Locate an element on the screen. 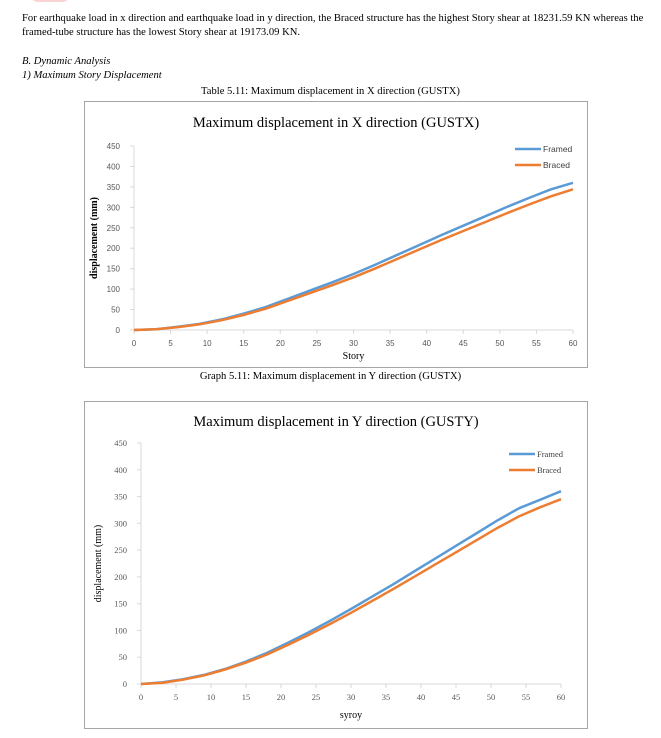 This screenshot has height=738, width=661. subsection-heading: 1) Maximum Story Displacement is located at coordinates (92, 75).